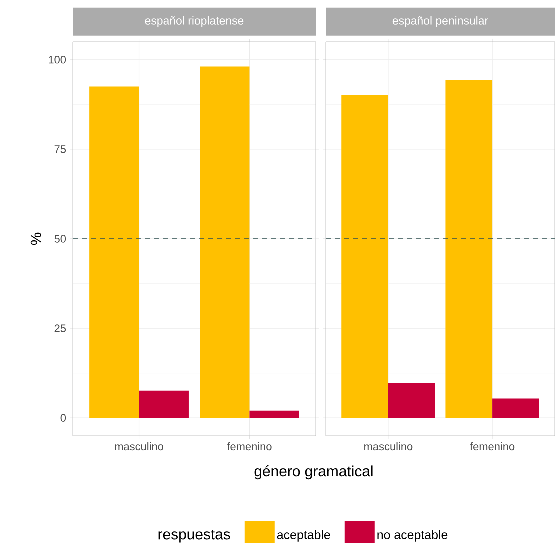 The width and height of the screenshot is (555, 548). I want to click on y-tick-label: 100, so click(57, 60).